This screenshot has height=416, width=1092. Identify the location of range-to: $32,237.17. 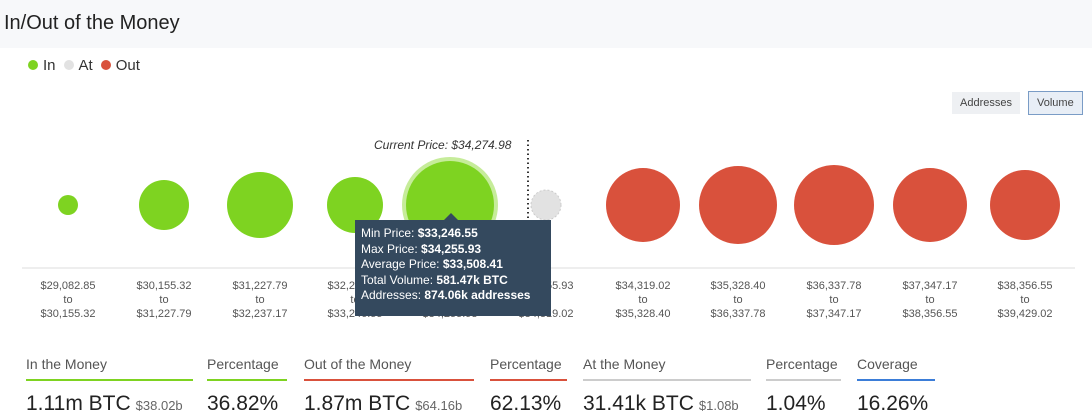
(260, 314).